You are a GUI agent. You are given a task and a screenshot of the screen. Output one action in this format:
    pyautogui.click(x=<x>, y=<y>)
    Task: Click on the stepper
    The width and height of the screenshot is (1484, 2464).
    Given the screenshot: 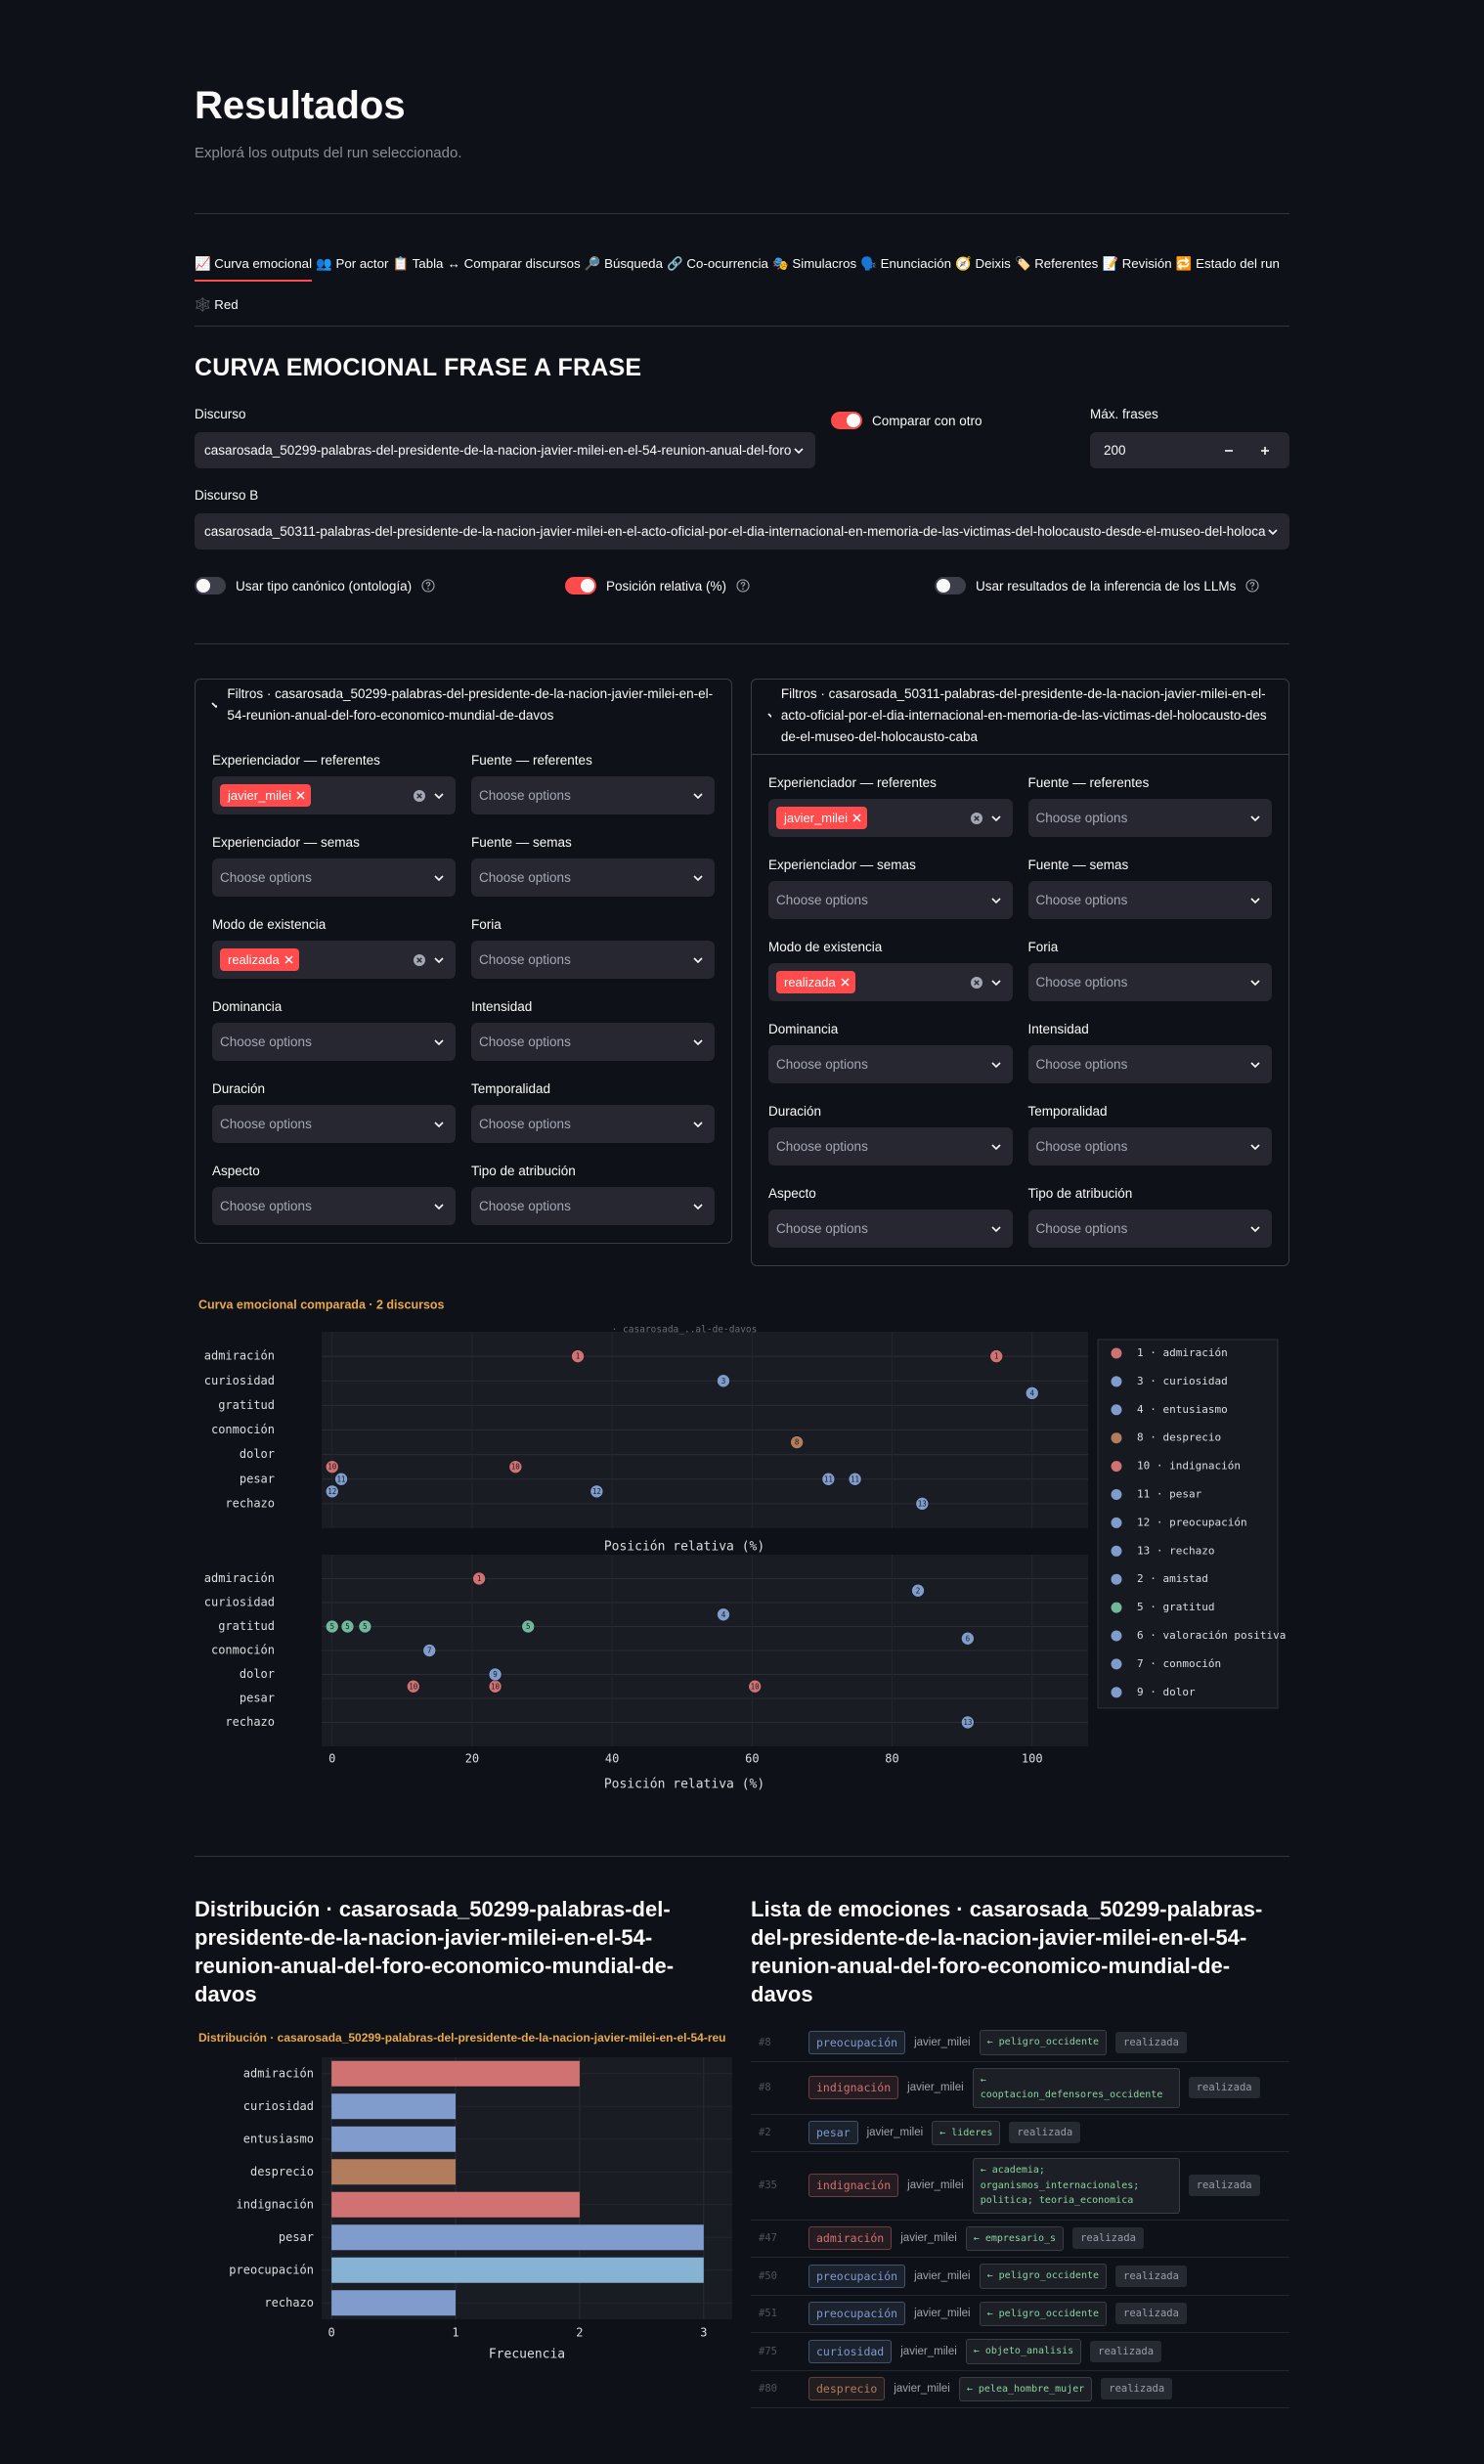 What is the action you would take?
    pyautogui.click(x=1240, y=451)
    